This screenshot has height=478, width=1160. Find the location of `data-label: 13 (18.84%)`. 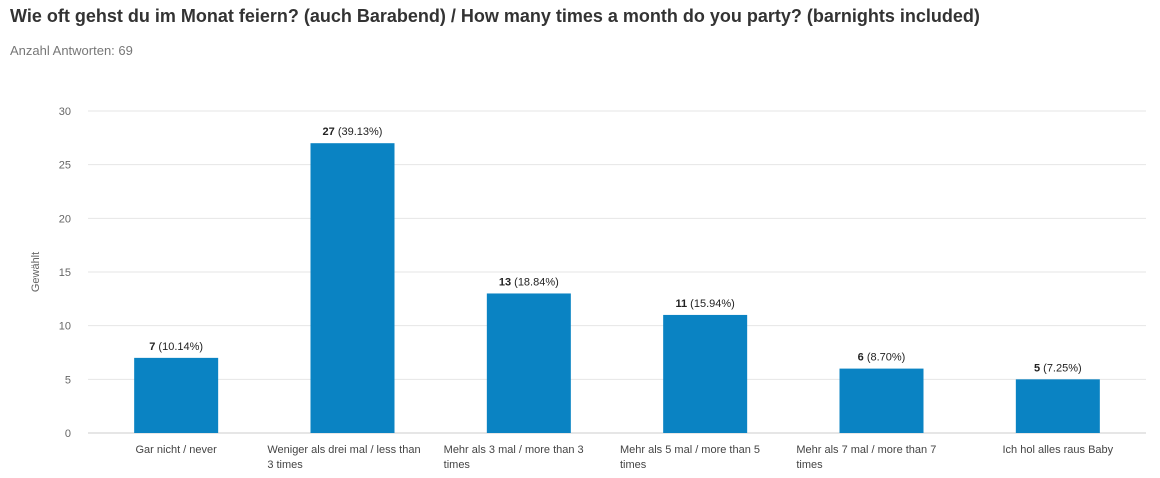

data-label: 13 (18.84%) is located at coordinates (529, 282).